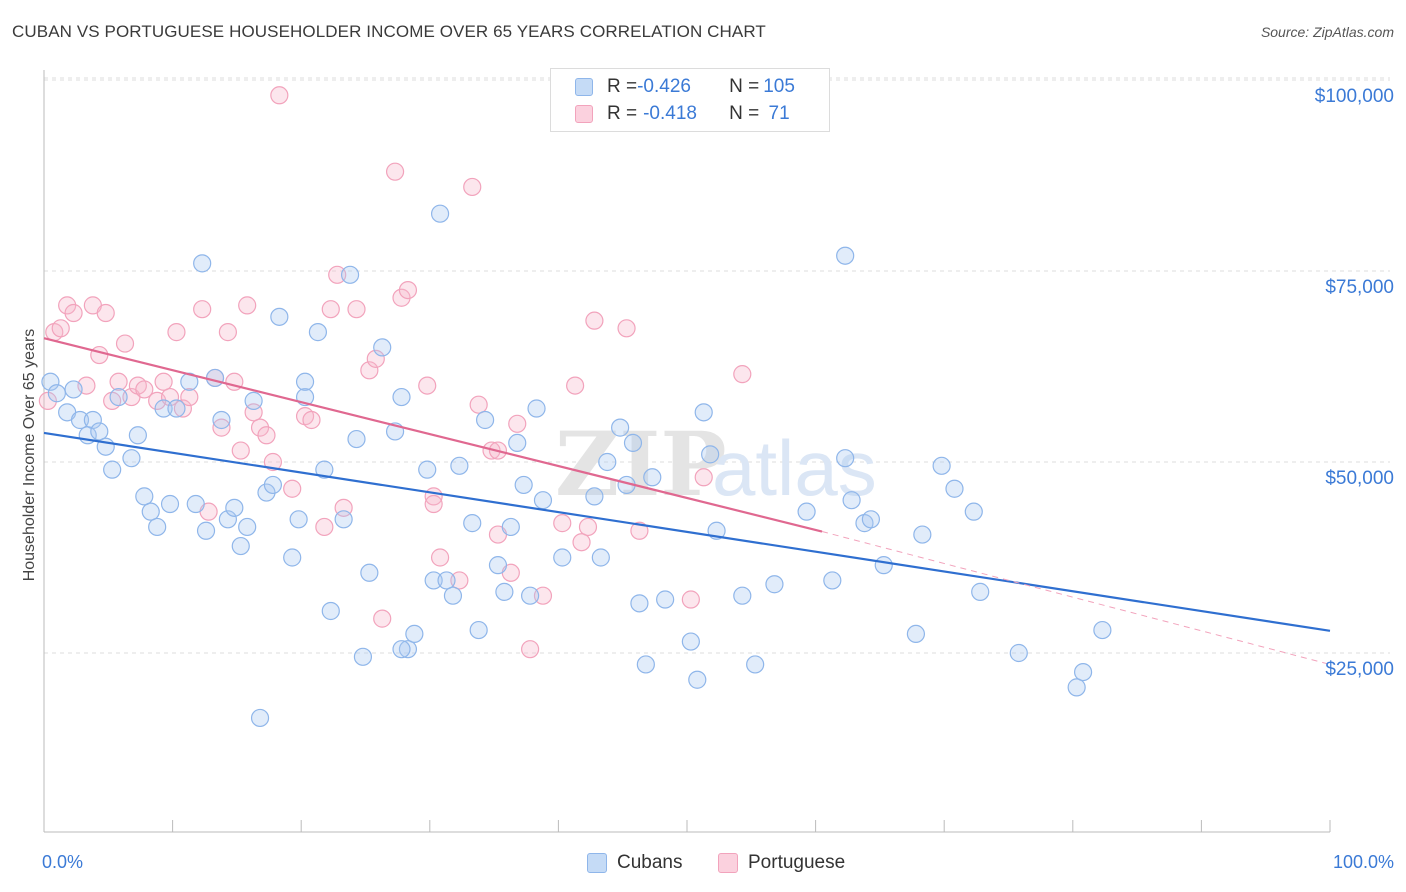 The width and height of the screenshot is (1406, 892). I want to click on cubans-legend-label: Cubans, so click(650, 862).